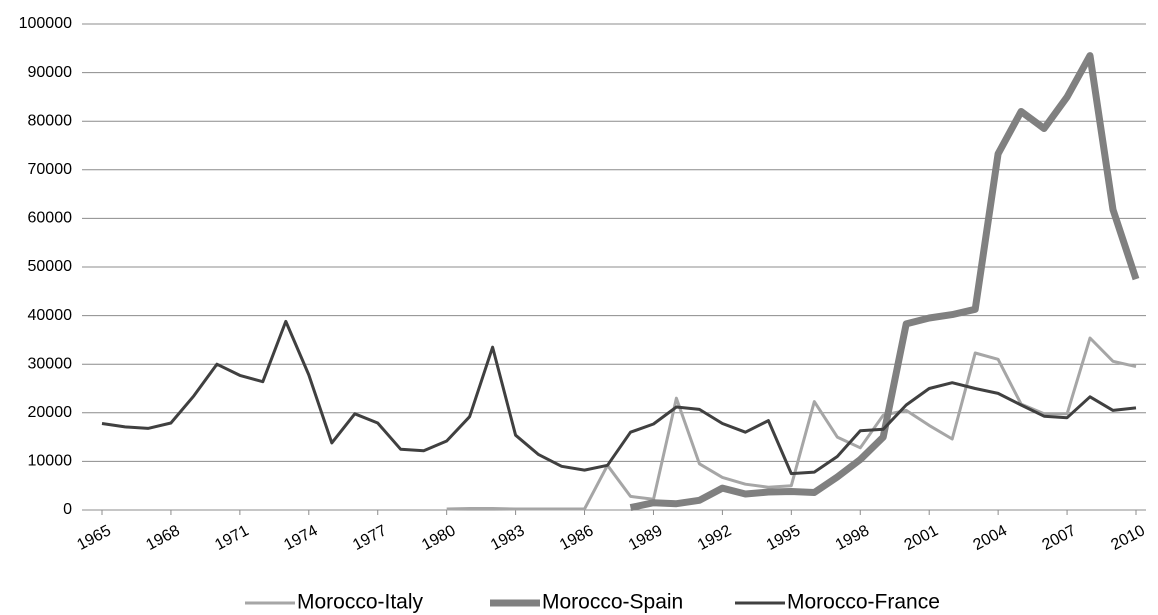  Describe the element at coordinates (370, 538) in the screenshot. I see `x-tick-label: 1977` at that location.